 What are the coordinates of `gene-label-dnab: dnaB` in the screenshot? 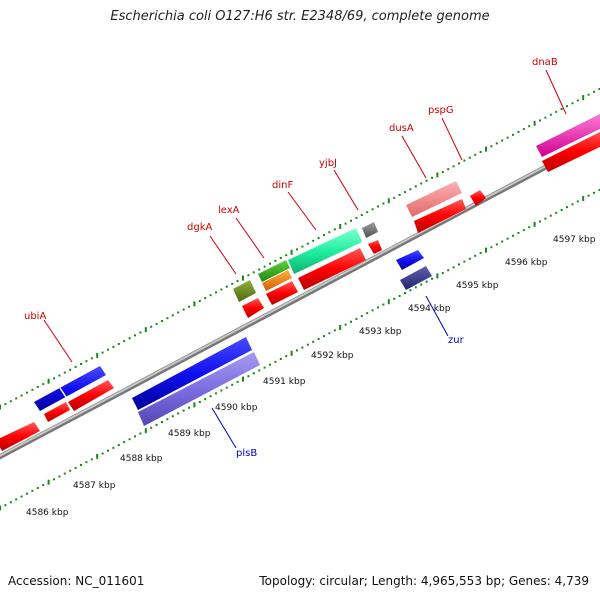 It's located at (545, 62).